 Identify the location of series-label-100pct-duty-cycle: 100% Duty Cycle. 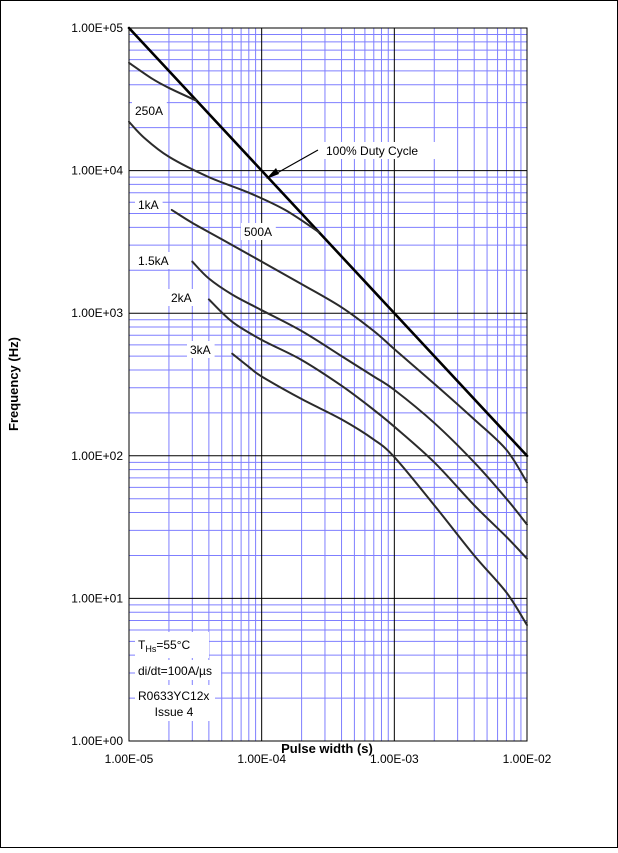
(372, 151).